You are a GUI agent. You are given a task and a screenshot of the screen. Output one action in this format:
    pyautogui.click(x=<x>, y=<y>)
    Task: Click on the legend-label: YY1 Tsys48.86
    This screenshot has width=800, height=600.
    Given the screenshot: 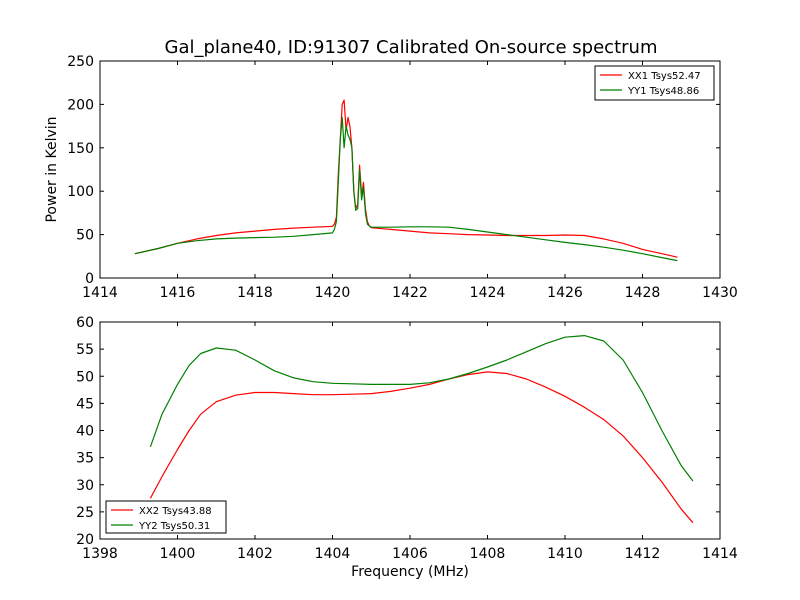 What is the action you would take?
    pyautogui.click(x=663, y=91)
    